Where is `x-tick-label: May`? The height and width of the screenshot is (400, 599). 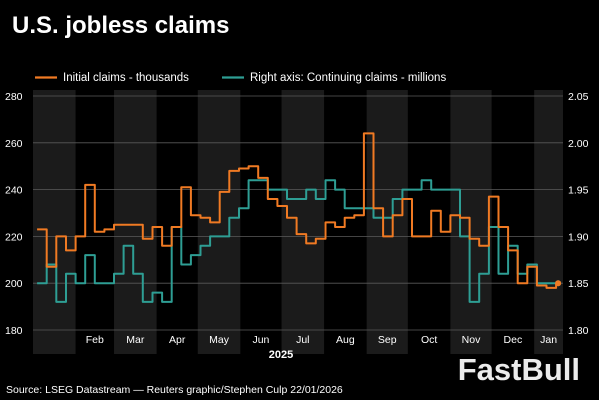 x-tick-label: May is located at coordinates (219, 340).